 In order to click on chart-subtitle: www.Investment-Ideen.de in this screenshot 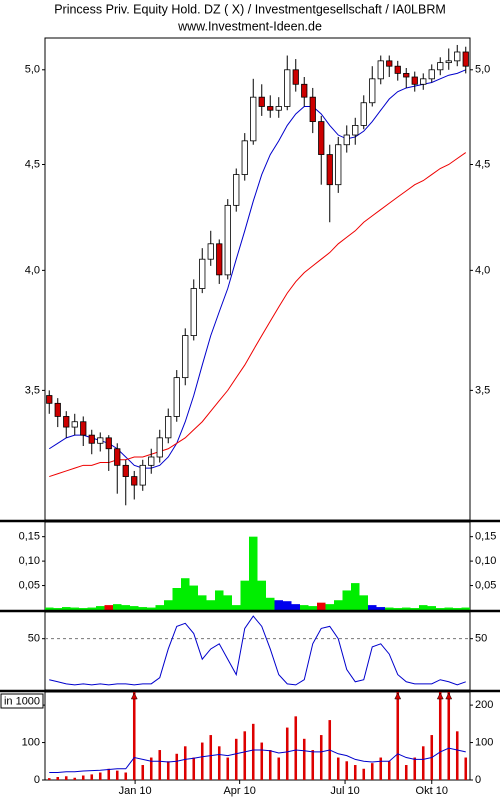, I will do `click(249, 26)`.